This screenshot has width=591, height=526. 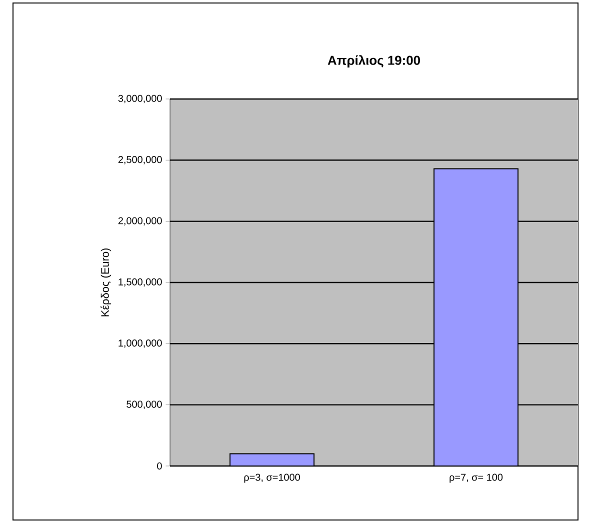 What do you see at coordinates (140, 344) in the screenshot?
I see `y-tick-label: 1,000,000` at bounding box center [140, 344].